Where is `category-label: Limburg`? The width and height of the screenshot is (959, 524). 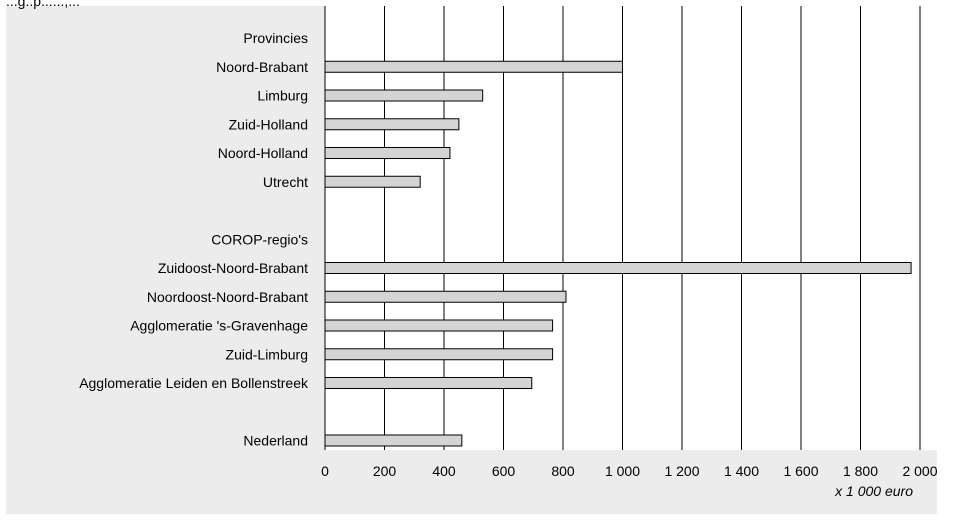
category-label: Limburg is located at coordinates (282, 96).